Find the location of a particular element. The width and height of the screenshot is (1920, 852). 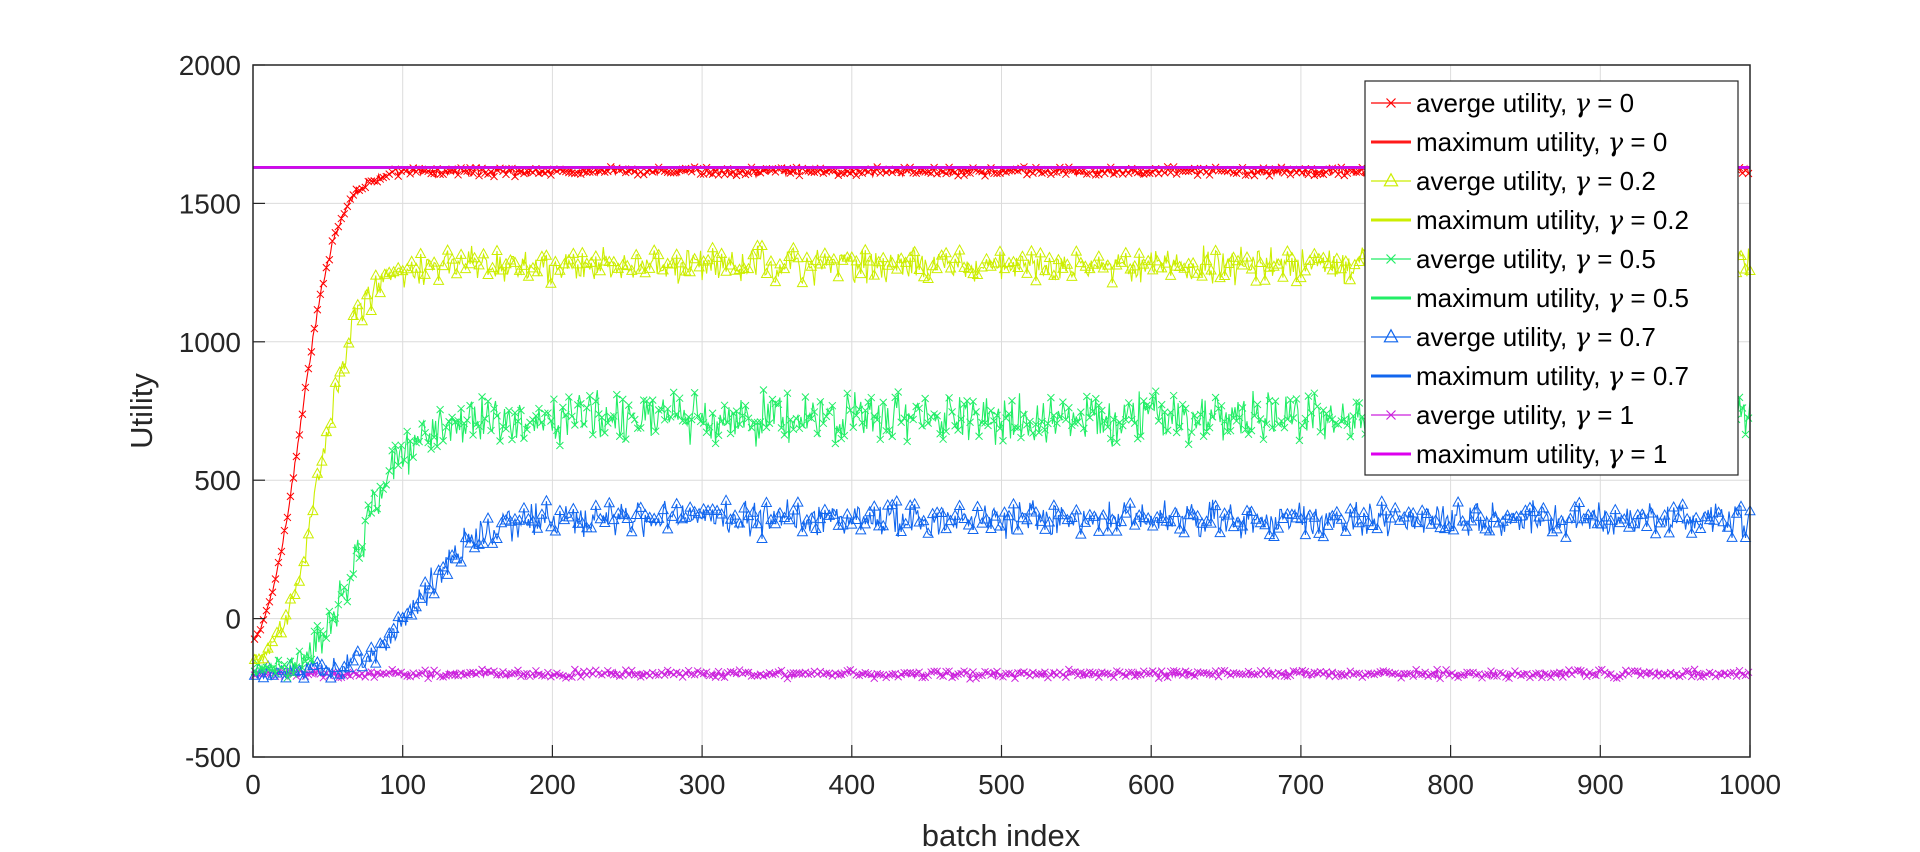

y-tick-label: 1500 is located at coordinates (210, 203).